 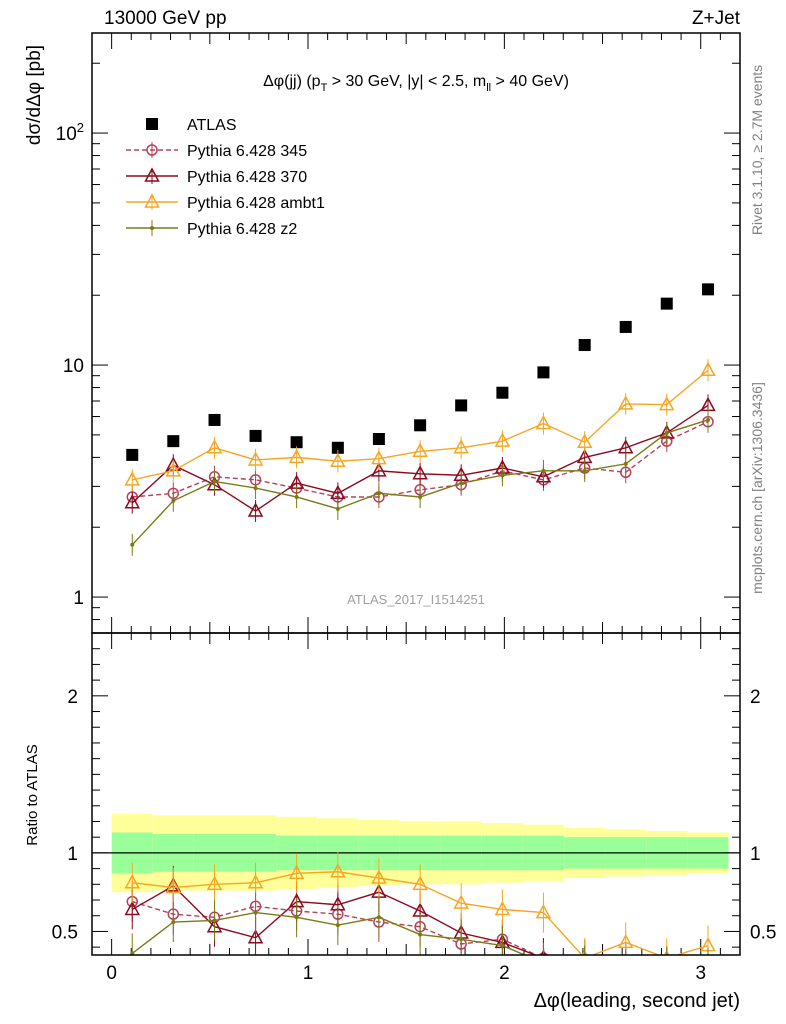 I want to click on legend-label: ATLAS, so click(x=212, y=125).